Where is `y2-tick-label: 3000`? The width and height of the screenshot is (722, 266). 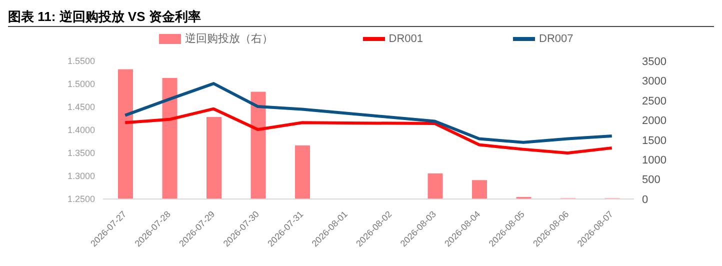
y2-tick-label: 3000 is located at coordinates (654, 82).